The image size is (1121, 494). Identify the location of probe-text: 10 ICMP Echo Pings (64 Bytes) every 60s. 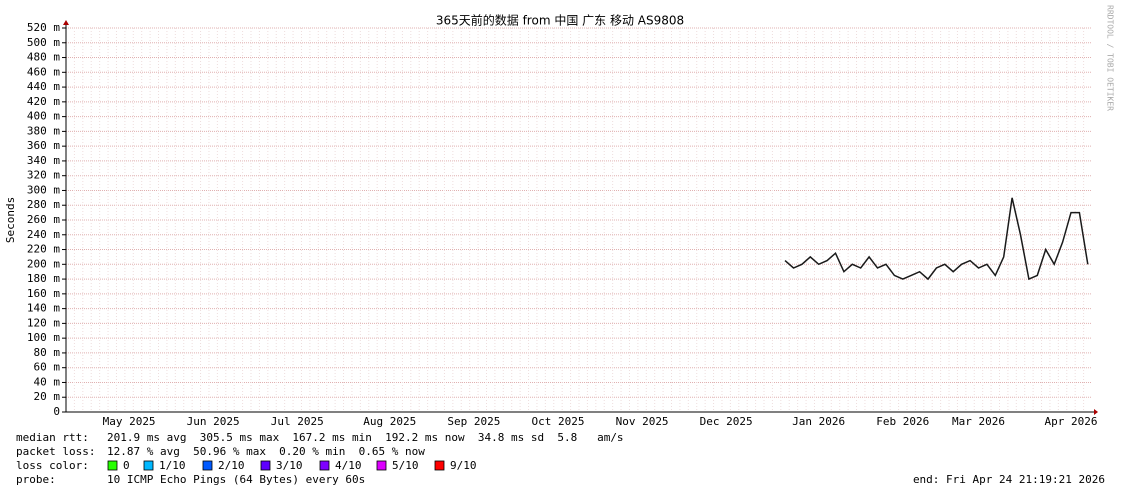
(236, 479).